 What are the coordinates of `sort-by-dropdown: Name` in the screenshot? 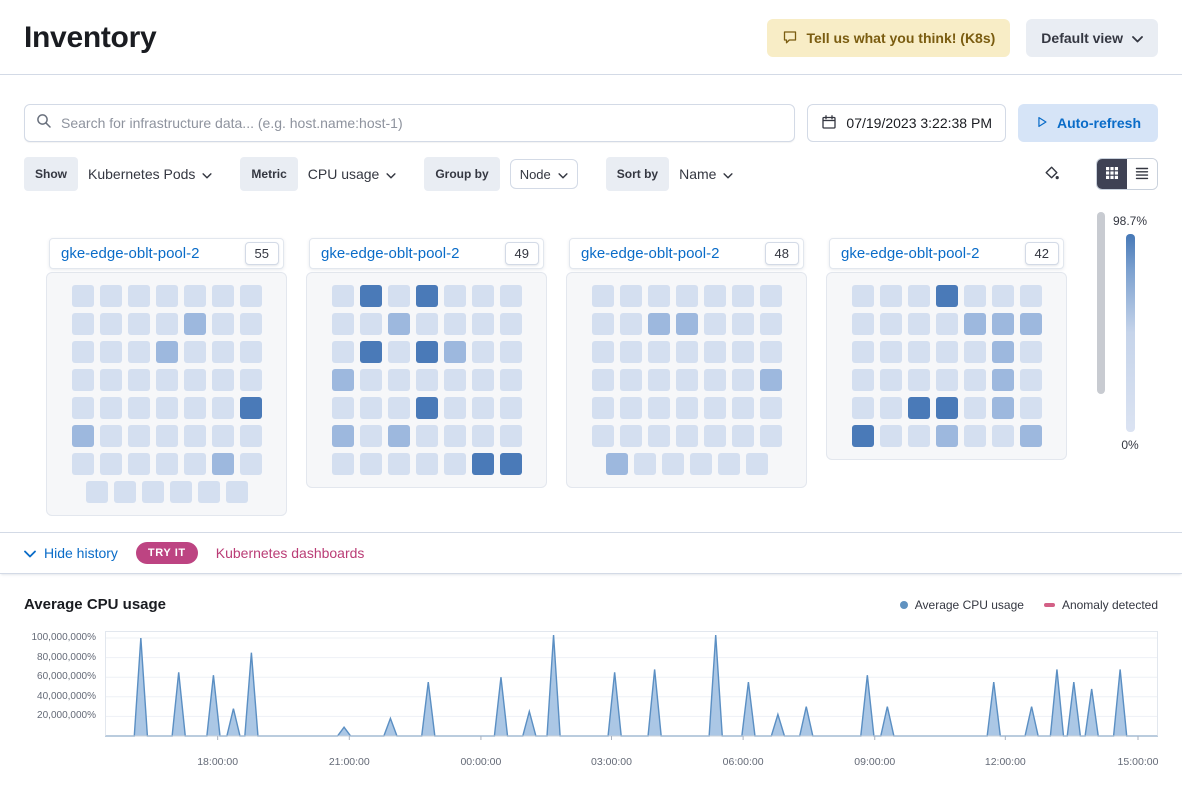 It's located at (706, 174).